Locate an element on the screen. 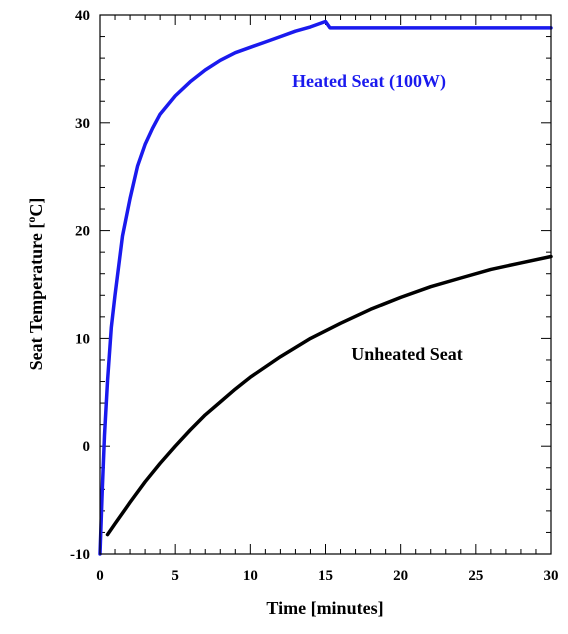 The width and height of the screenshot is (568, 634). x-tick-label: 10 is located at coordinates (250, 576).